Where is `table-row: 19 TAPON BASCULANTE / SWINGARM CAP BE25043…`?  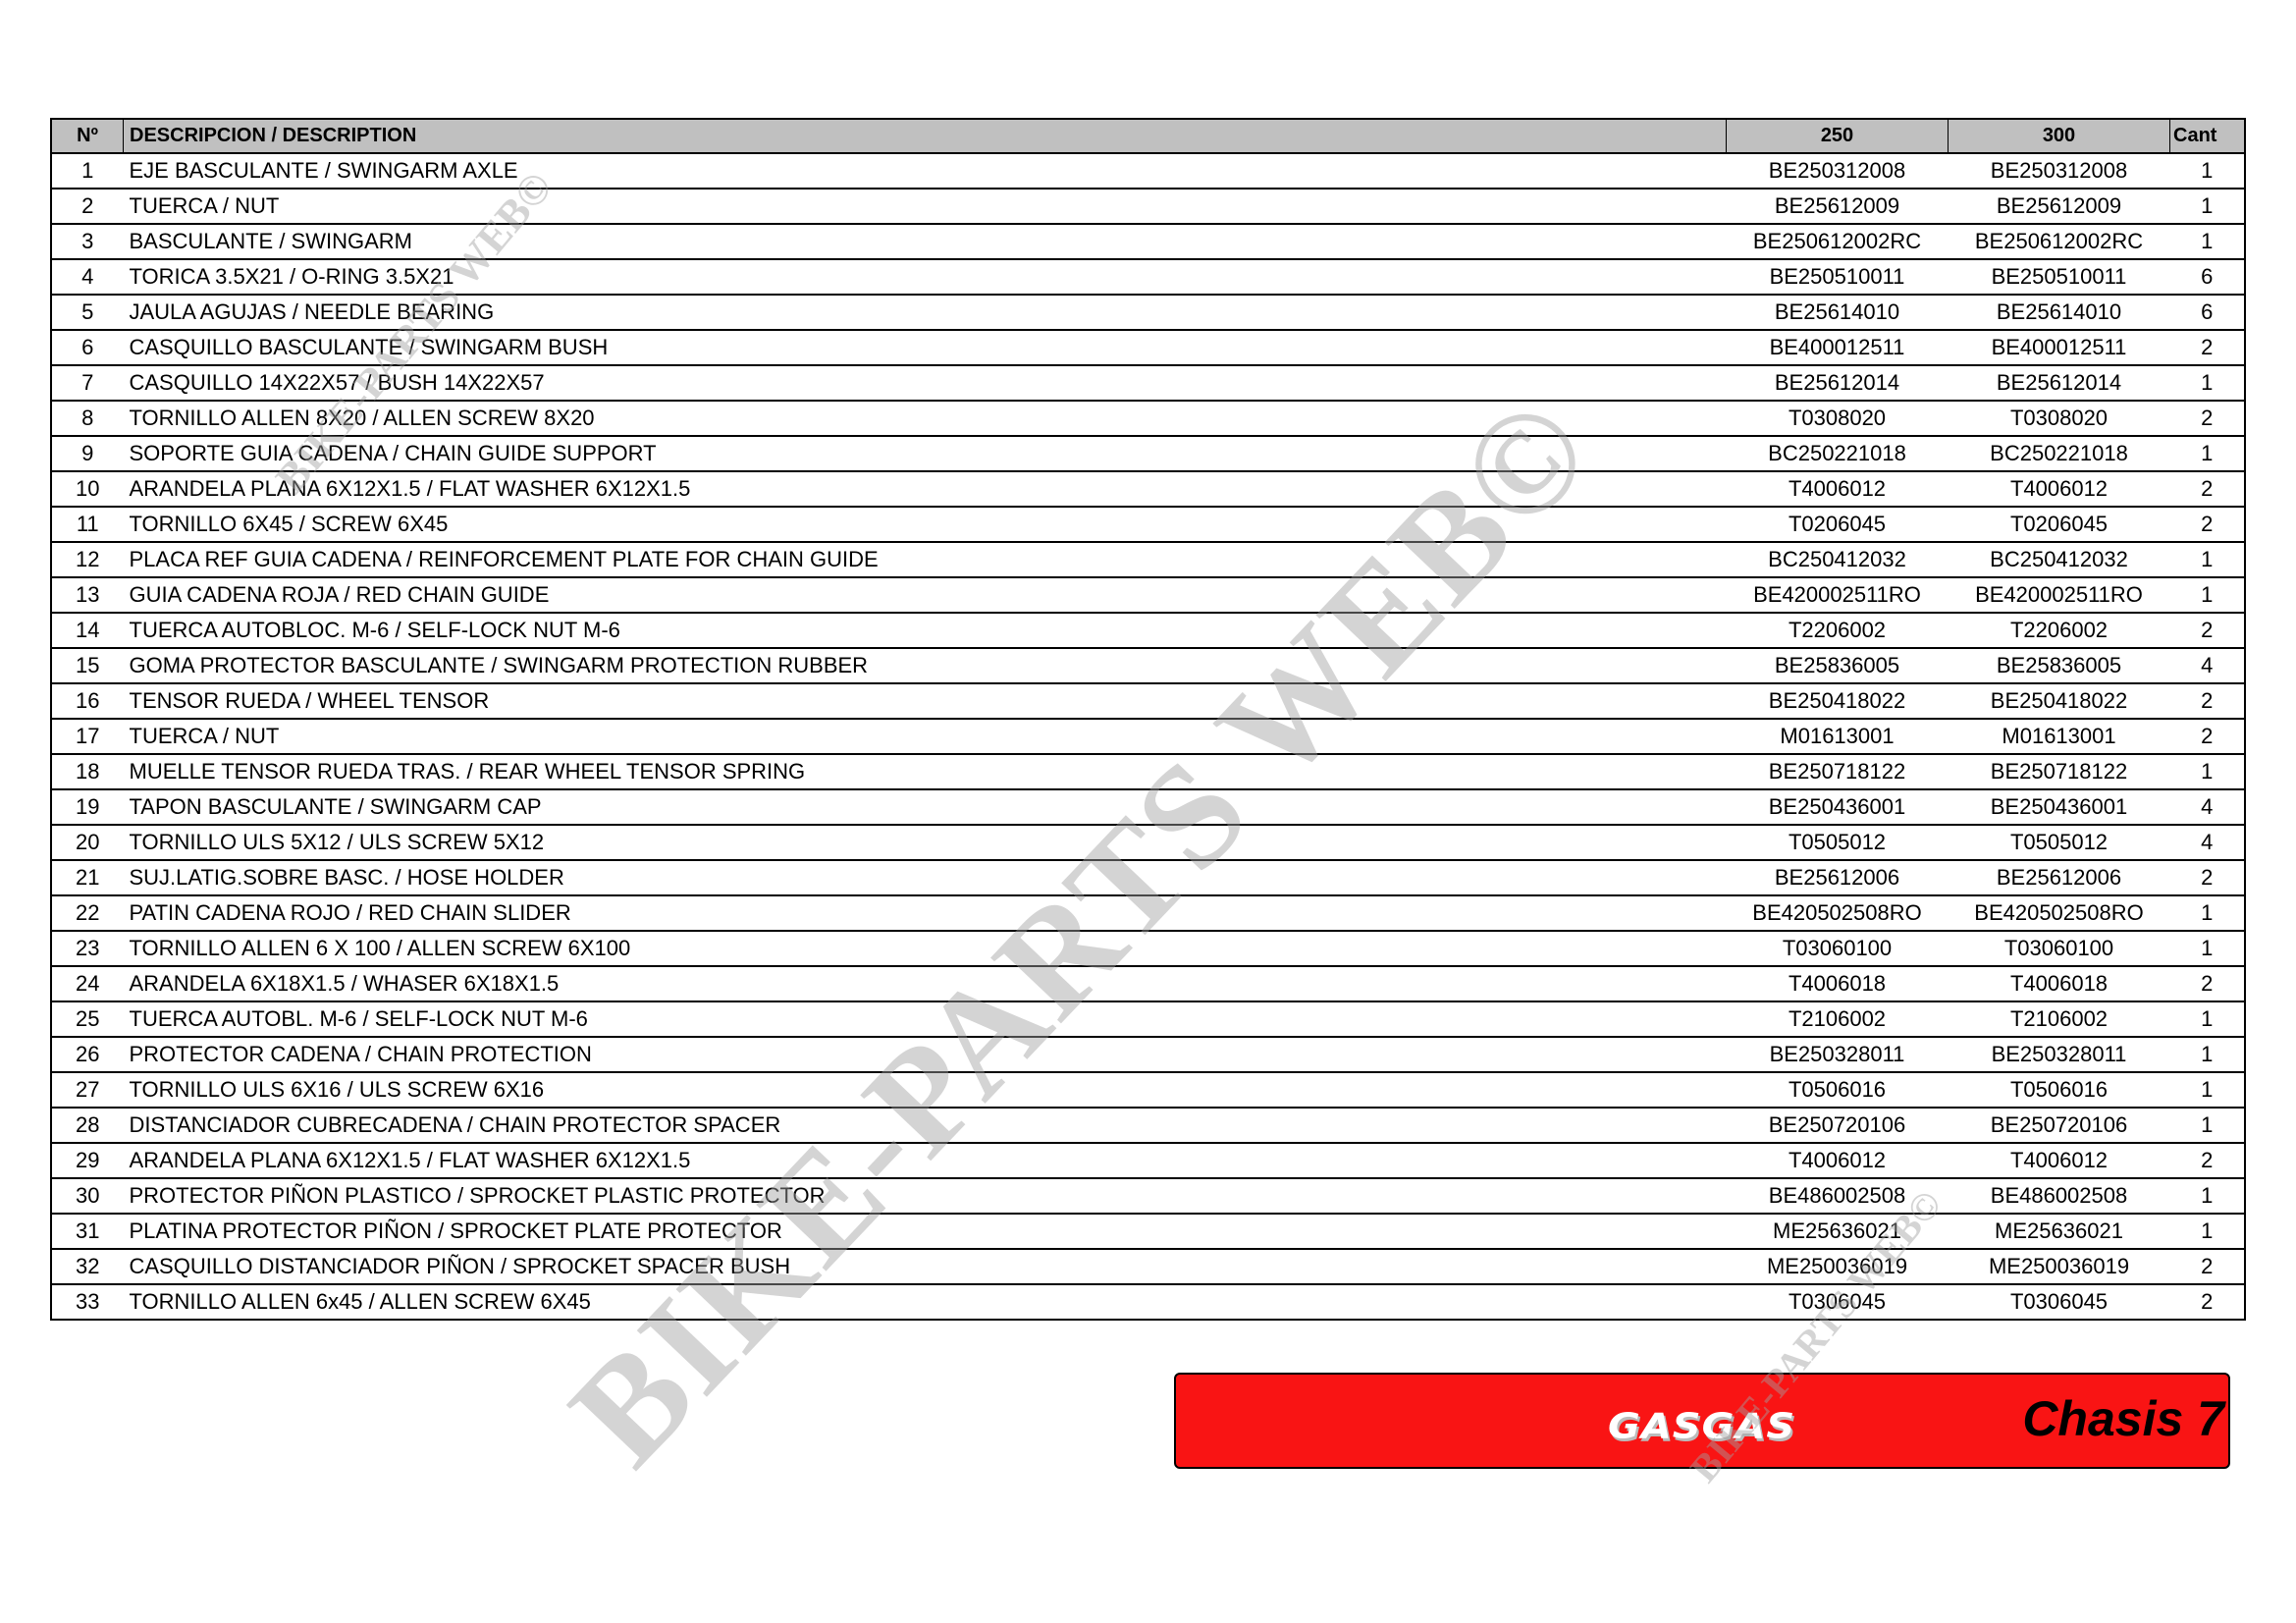 table-row: 19 TAPON BASCULANTE / SWINGARM CAP BE25043… is located at coordinates (1148, 807).